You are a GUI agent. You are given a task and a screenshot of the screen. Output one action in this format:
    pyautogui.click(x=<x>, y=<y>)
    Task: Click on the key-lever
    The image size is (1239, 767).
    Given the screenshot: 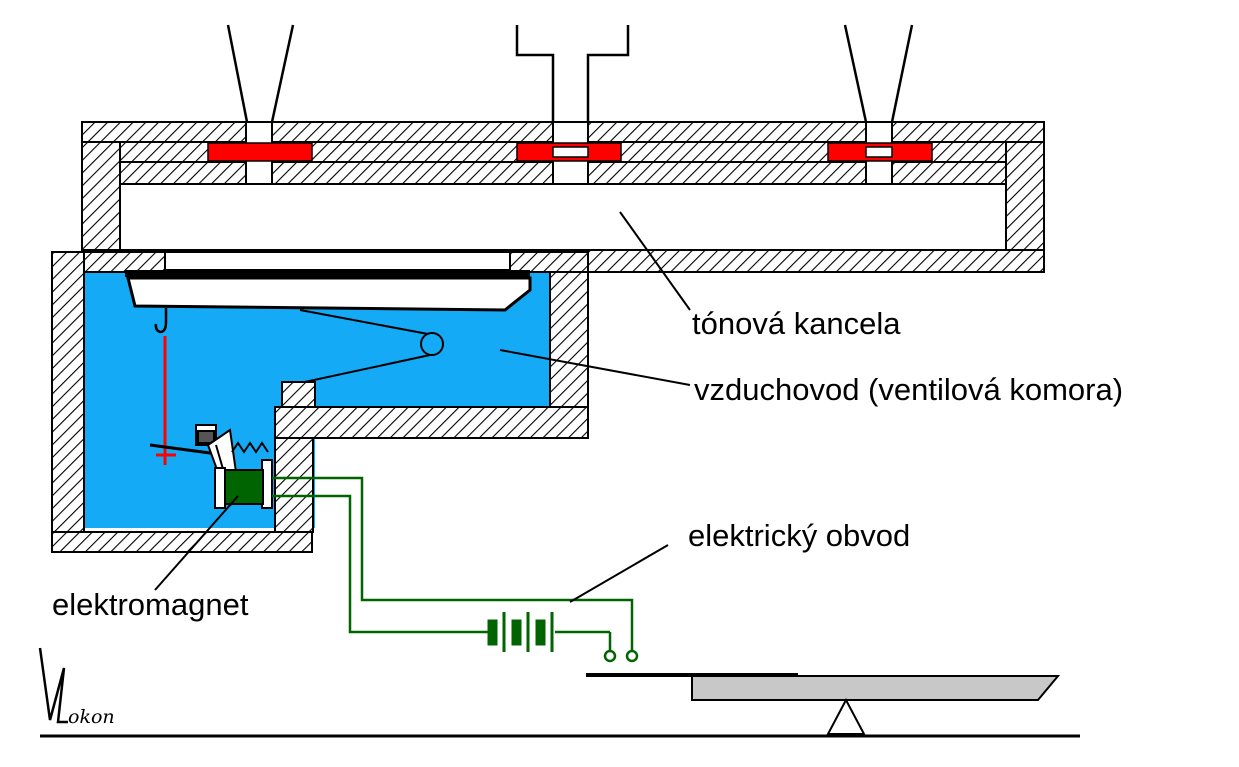 What is the action you would take?
    pyautogui.click(x=823, y=704)
    